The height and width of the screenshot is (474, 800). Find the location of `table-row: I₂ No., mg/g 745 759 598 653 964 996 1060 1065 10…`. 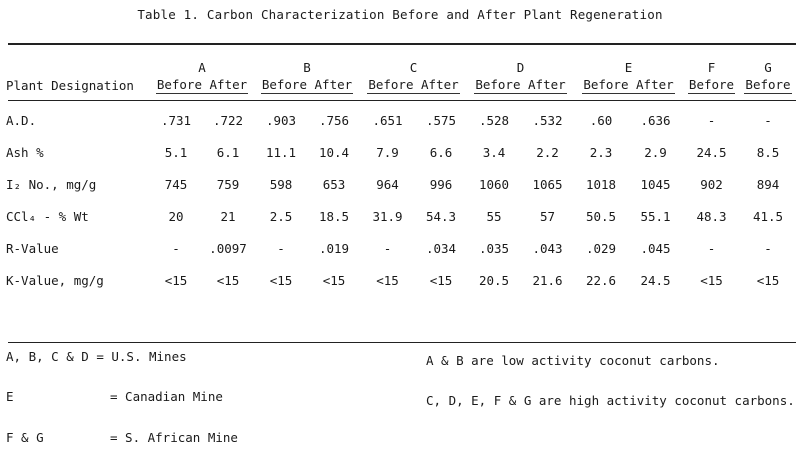

table-row: I₂ No., mg/g 745 759 598 653 964 996 1060 1065 10… is located at coordinates (401, 184).